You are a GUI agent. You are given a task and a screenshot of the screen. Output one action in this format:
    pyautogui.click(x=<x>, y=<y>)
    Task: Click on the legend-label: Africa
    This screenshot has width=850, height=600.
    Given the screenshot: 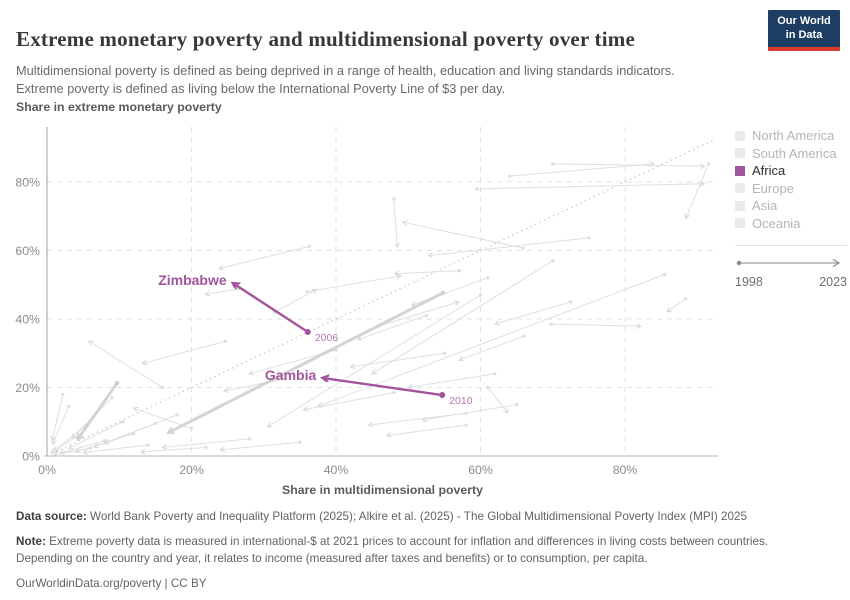 What is the action you would take?
    pyautogui.click(x=769, y=171)
    